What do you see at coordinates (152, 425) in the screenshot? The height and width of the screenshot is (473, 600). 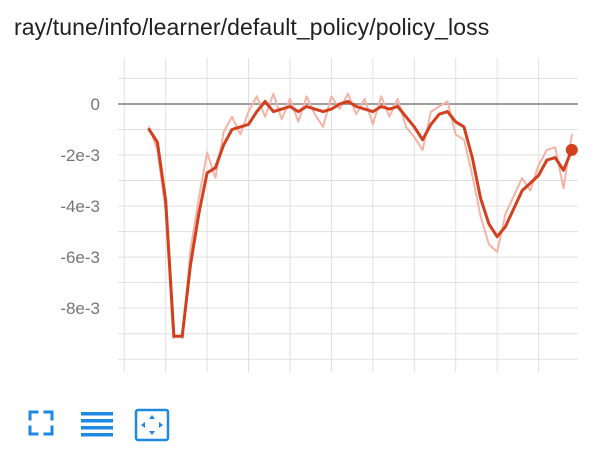 I see `fit-to-data-icon` at bounding box center [152, 425].